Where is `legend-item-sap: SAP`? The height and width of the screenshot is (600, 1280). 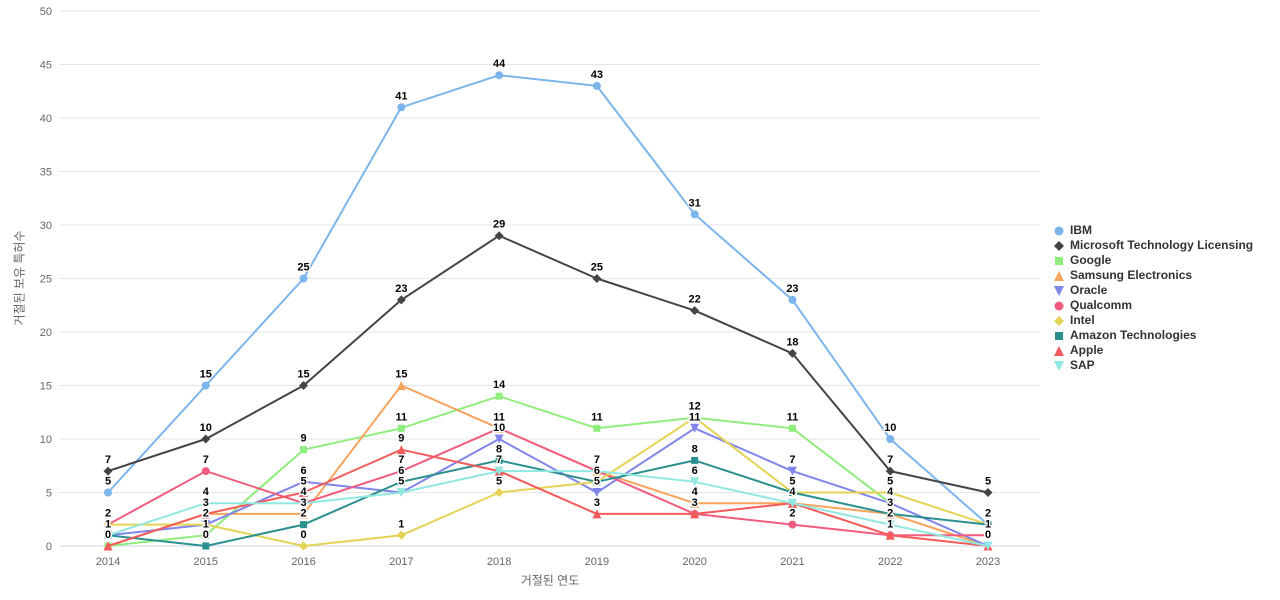 legend-item-sap: SAP is located at coordinates (1153, 365).